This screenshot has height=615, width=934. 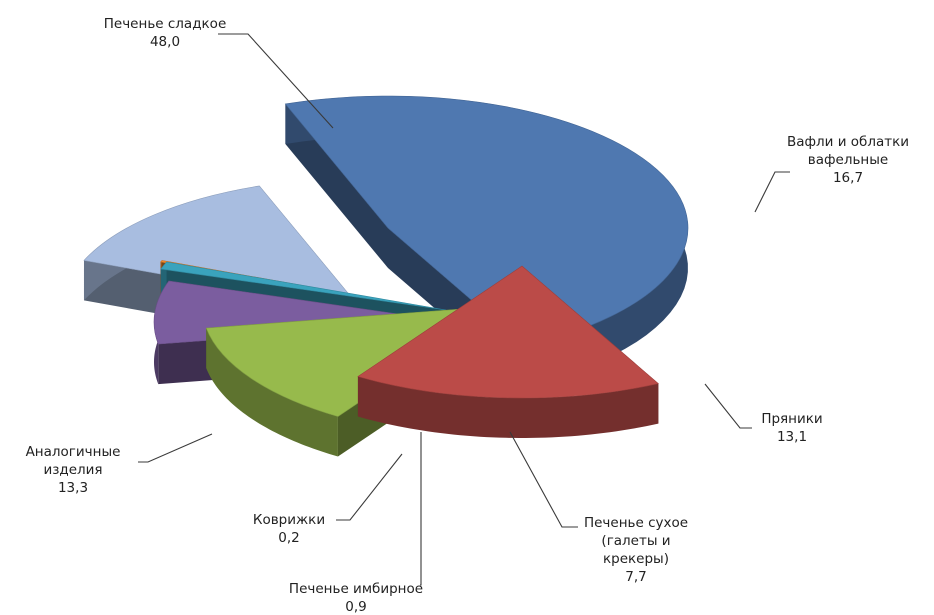 I want to click on slice-label-7: Аналогичные изделия 13,3, so click(x=119, y=464).